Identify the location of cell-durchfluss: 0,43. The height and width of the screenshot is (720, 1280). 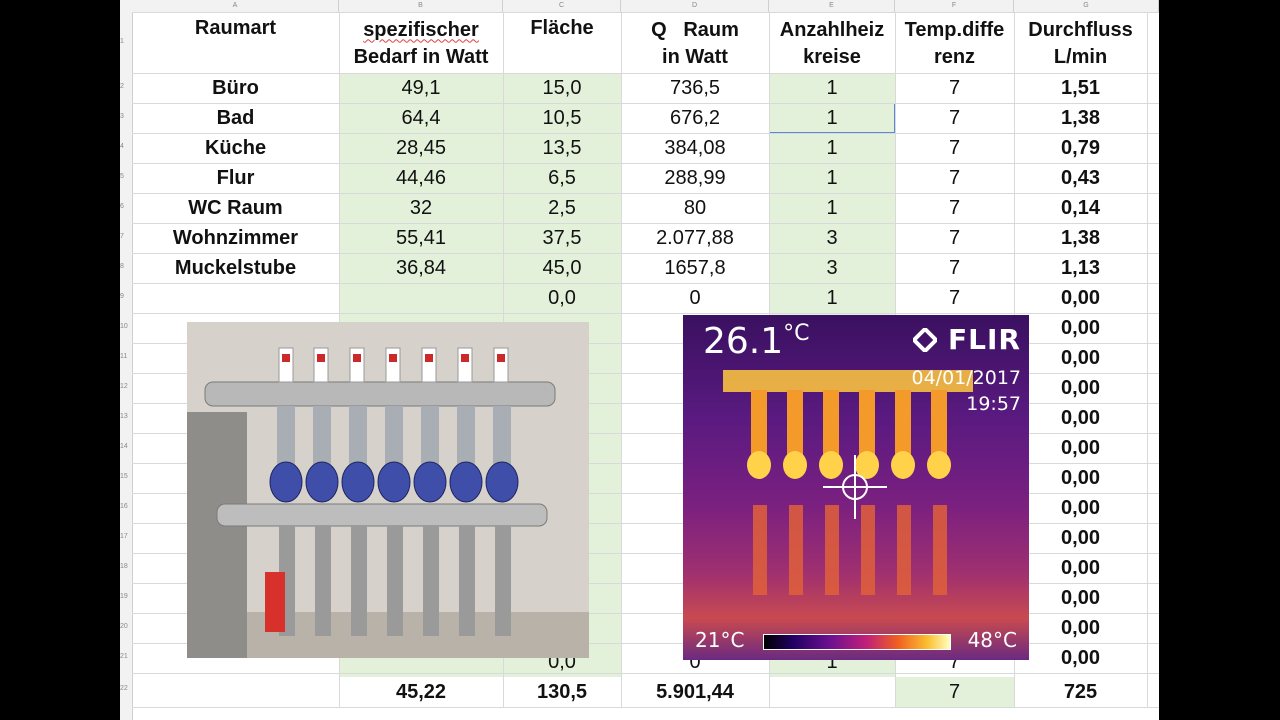
(1080, 177).